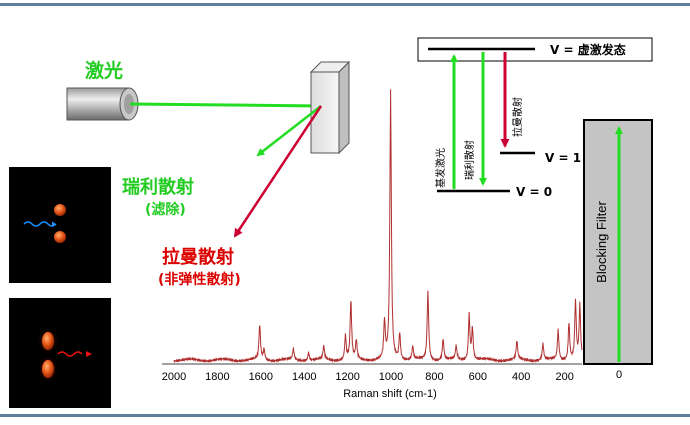 The width and height of the screenshot is (690, 425). What do you see at coordinates (535, 118) in the screenshot?
I see `energy-level-diagram: V = 虚激发态 V = 1 V = 0 基发激光 瑞利散射 拉曼散射` at bounding box center [535, 118].